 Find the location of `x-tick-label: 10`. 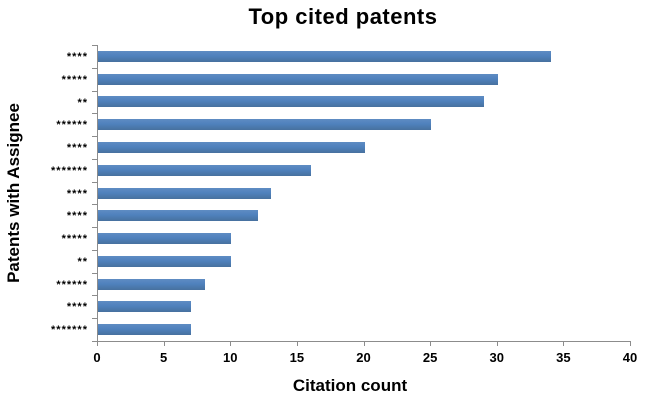

x-tick-label: 10 is located at coordinates (230, 357).